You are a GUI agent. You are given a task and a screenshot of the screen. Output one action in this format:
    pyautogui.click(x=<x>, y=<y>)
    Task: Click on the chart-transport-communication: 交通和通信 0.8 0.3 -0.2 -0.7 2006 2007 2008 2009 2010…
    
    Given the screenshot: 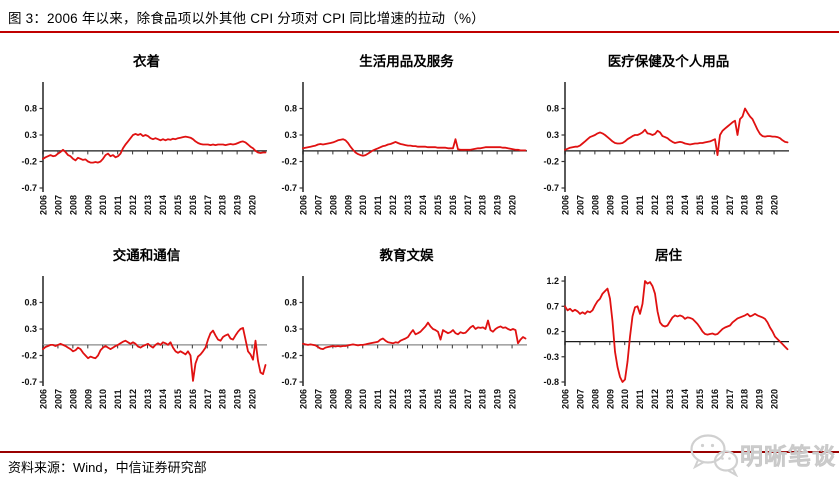 What is the action you would take?
    pyautogui.click(x=146, y=344)
    